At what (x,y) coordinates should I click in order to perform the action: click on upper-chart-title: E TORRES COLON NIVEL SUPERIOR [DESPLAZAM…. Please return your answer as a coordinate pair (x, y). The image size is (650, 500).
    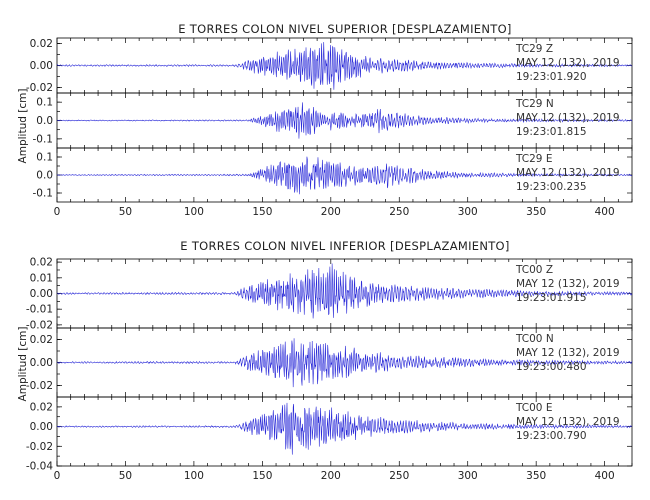
    Looking at the image, I should click on (344, 29).